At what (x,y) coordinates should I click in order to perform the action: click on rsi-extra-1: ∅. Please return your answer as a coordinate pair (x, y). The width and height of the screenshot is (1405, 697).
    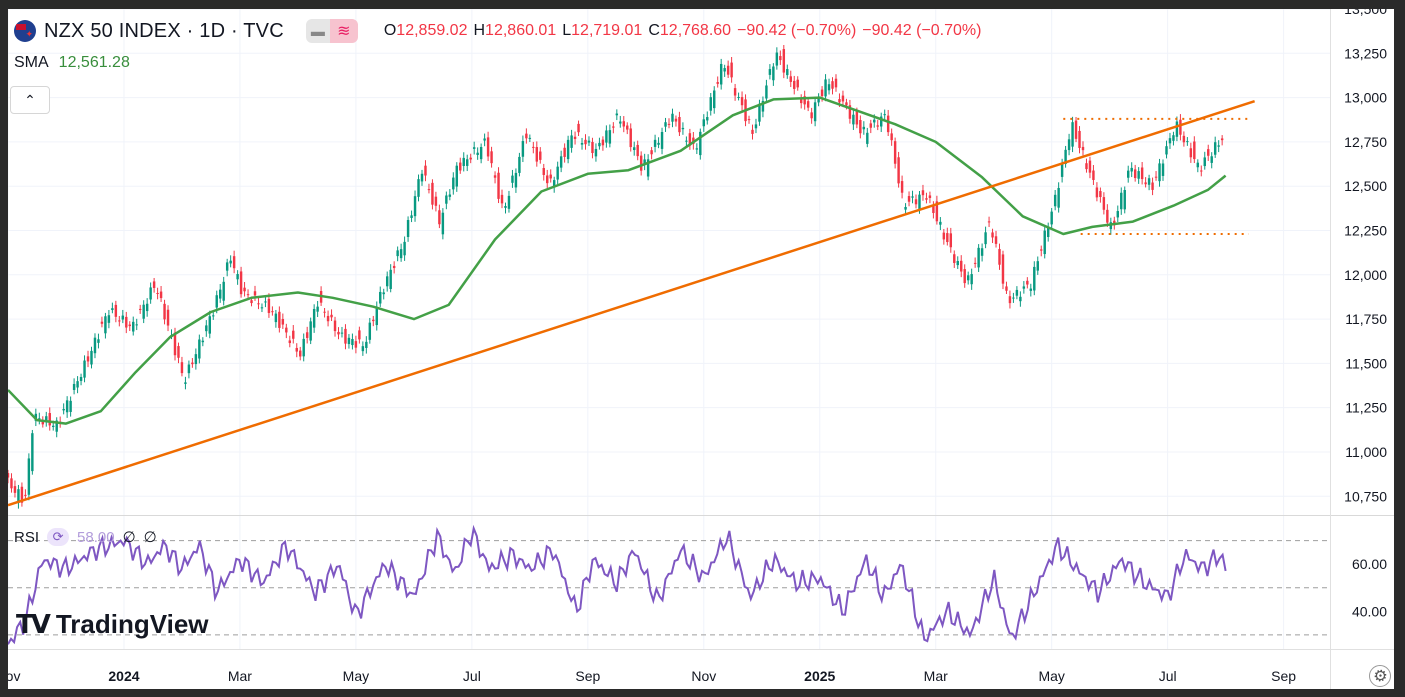
    Looking at the image, I should click on (129, 537).